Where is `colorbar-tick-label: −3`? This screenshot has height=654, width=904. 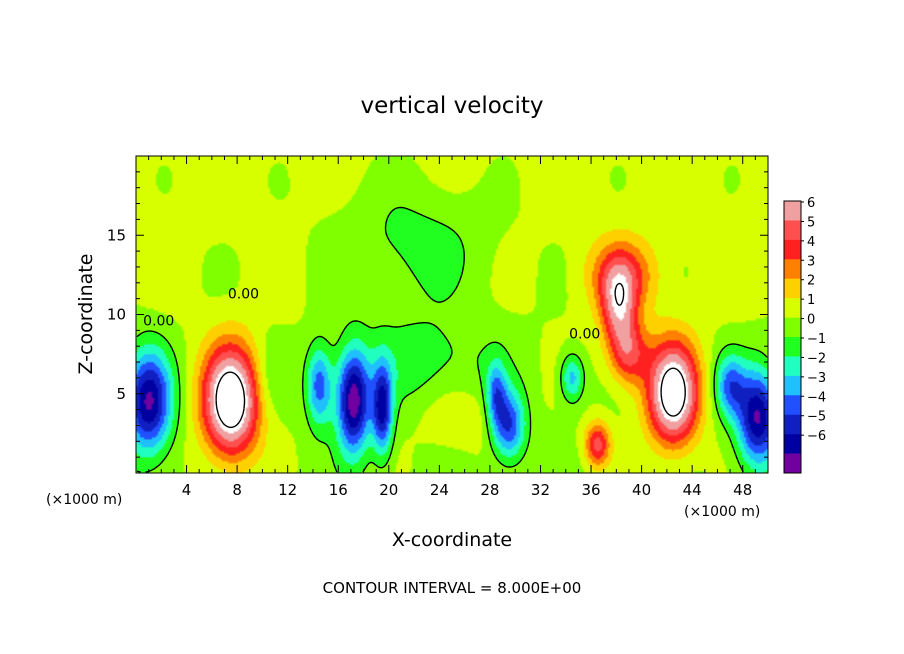 colorbar-tick-label: −3 is located at coordinates (816, 378).